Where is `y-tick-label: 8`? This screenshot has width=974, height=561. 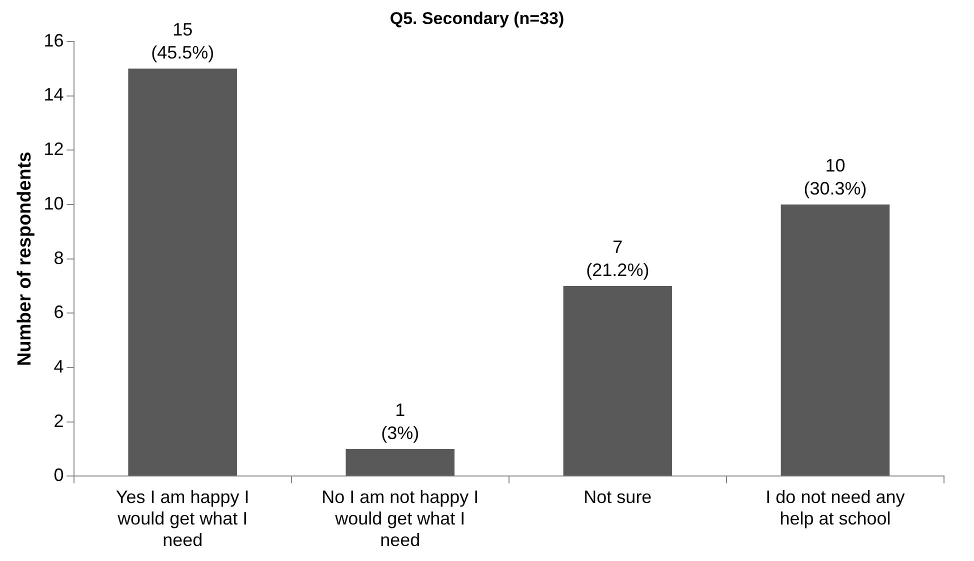
y-tick-label: 8 is located at coordinates (59, 258).